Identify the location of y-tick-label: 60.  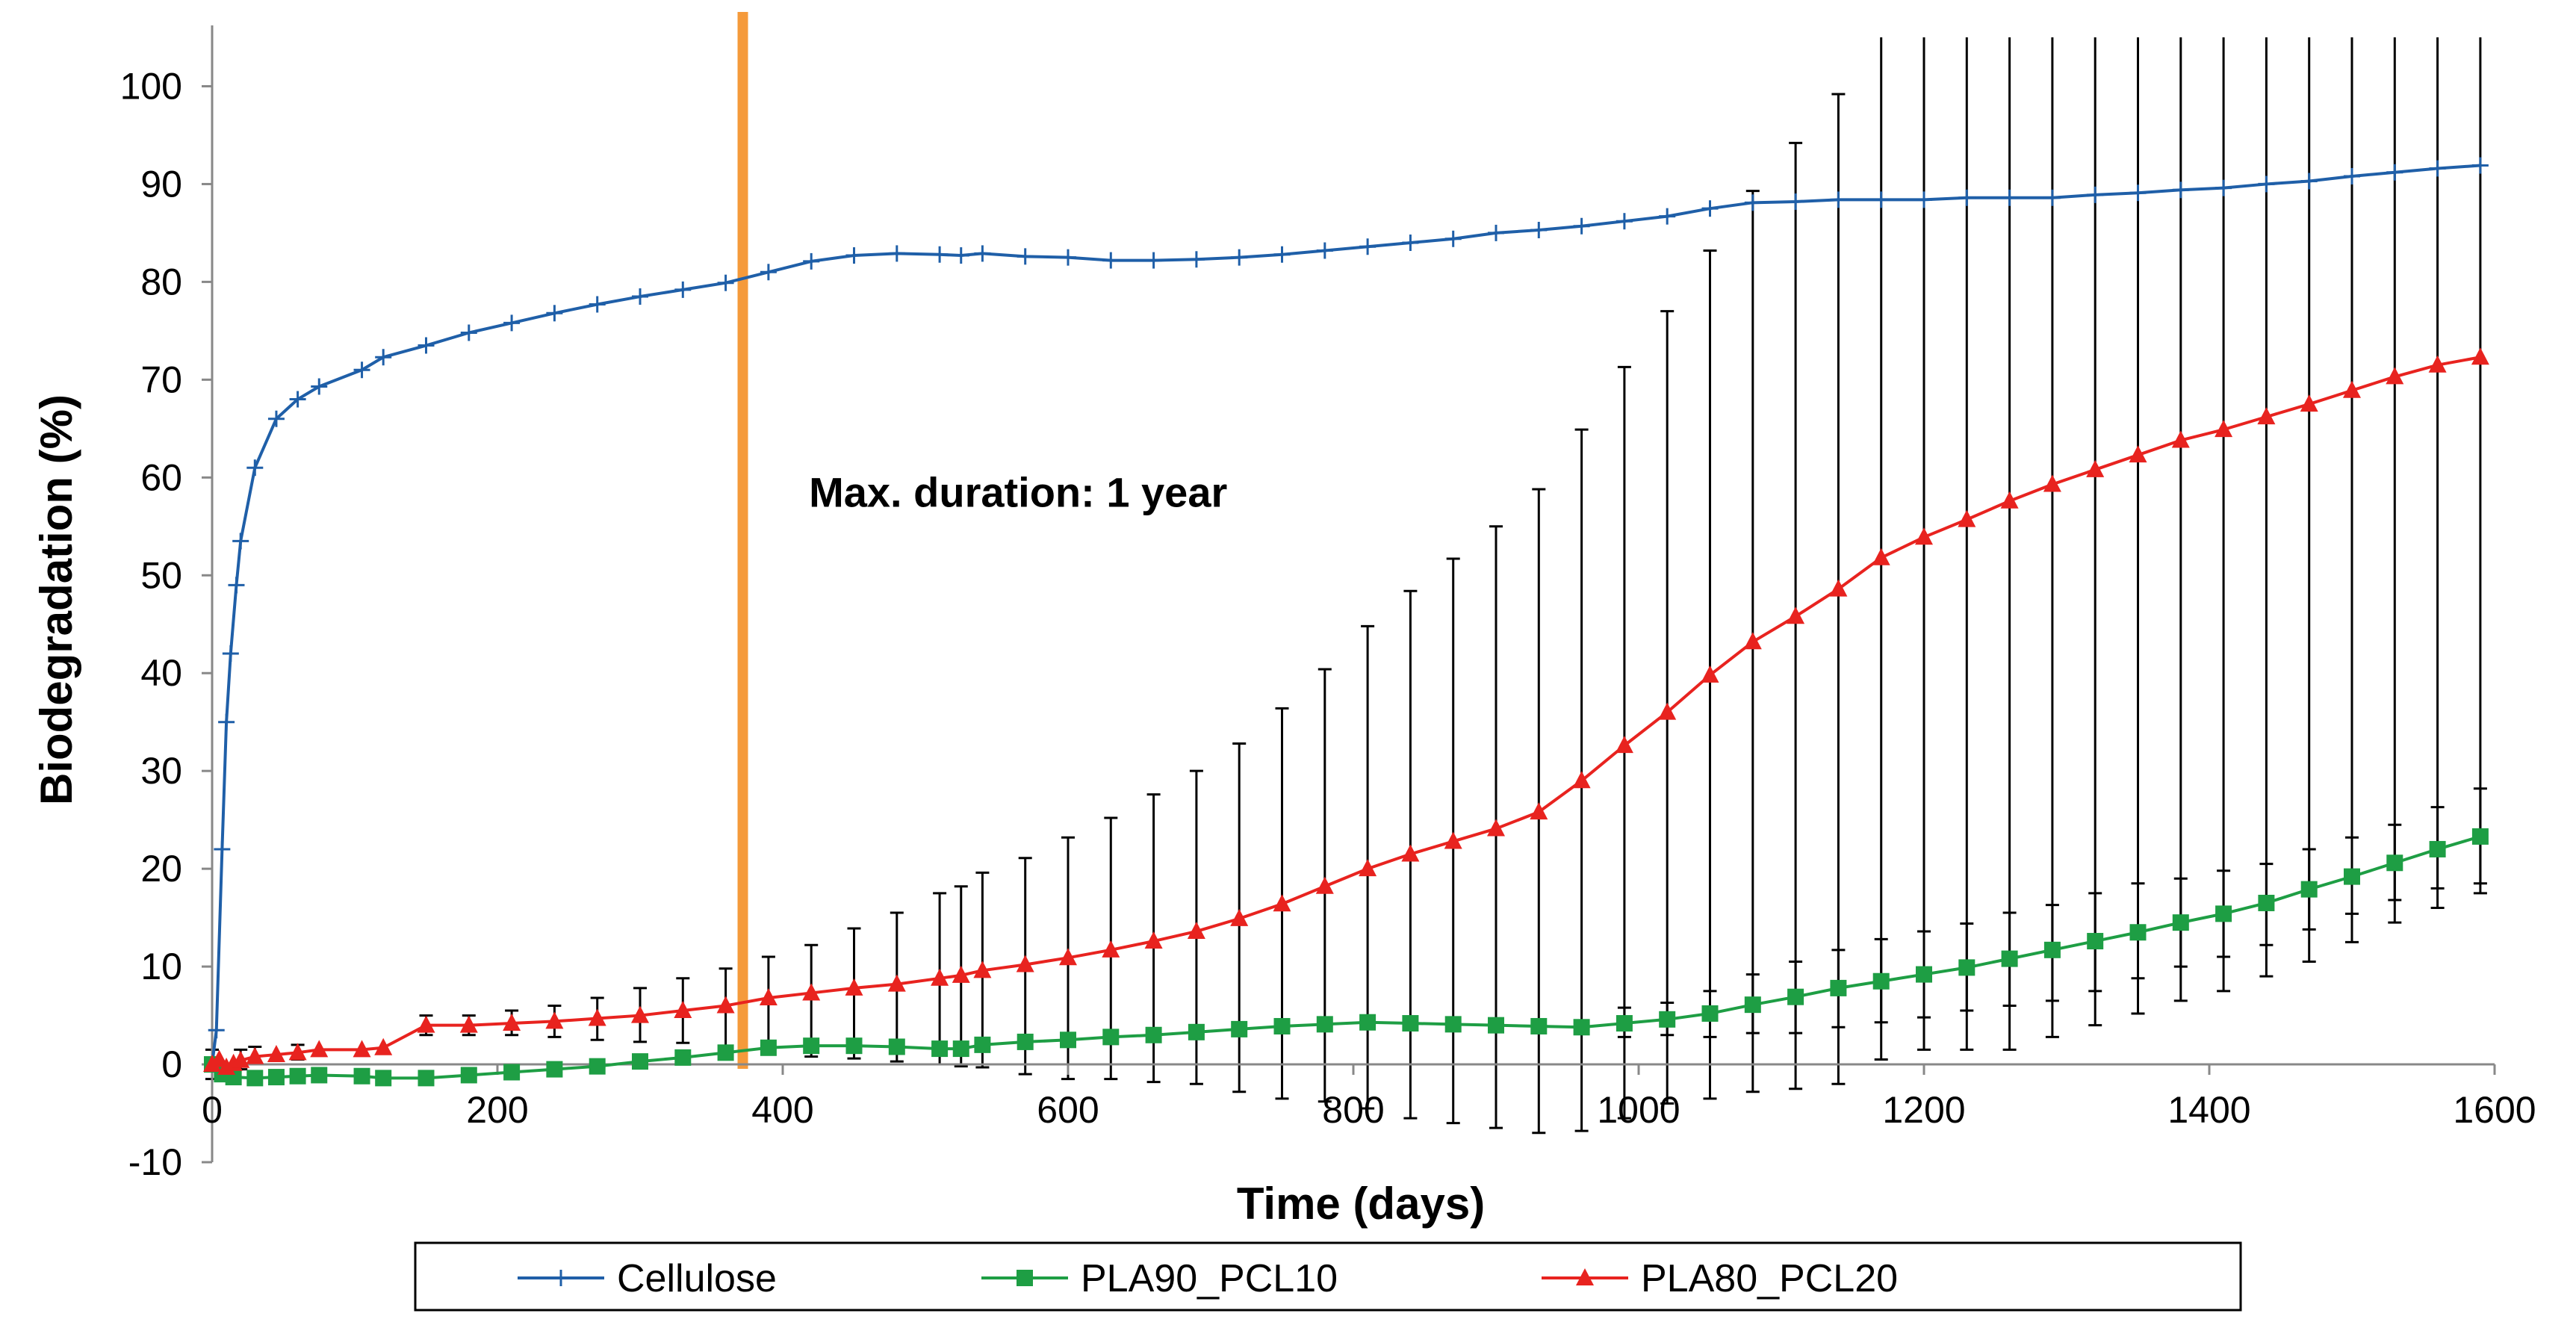
(161, 477).